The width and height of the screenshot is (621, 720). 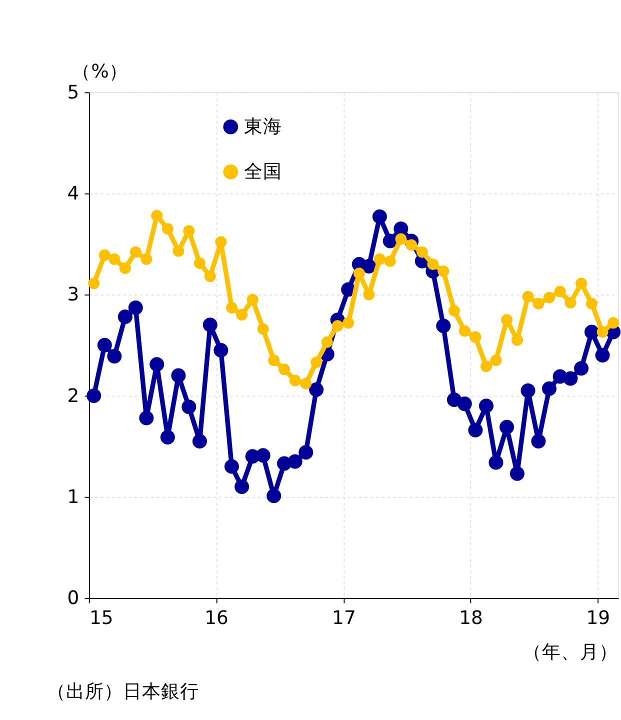 What do you see at coordinates (73, 193) in the screenshot?
I see `y-tick-label: 4` at bounding box center [73, 193].